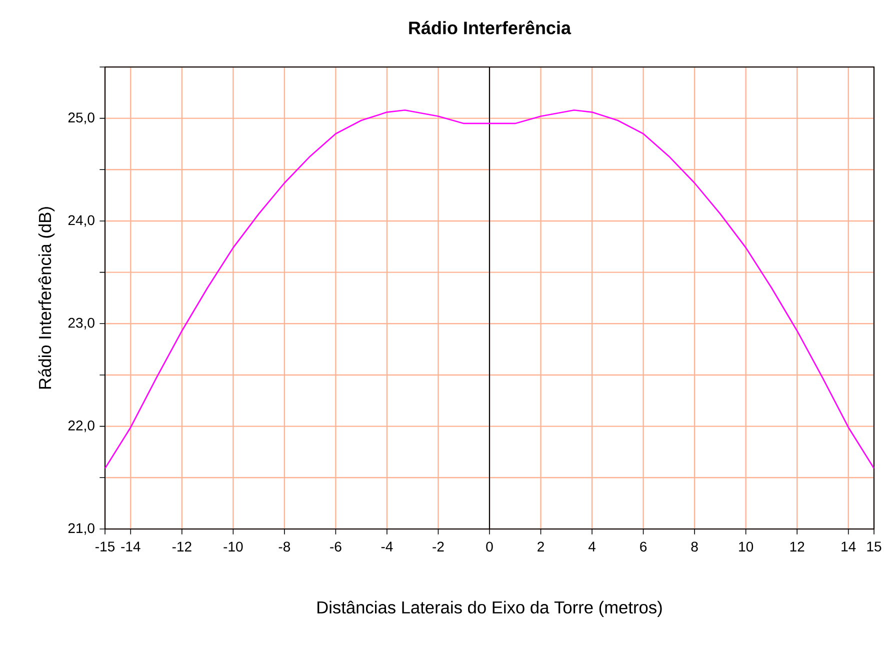  What do you see at coordinates (81, 426) in the screenshot?
I see `y-tick-label: 22,0` at bounding box center [81, 426].